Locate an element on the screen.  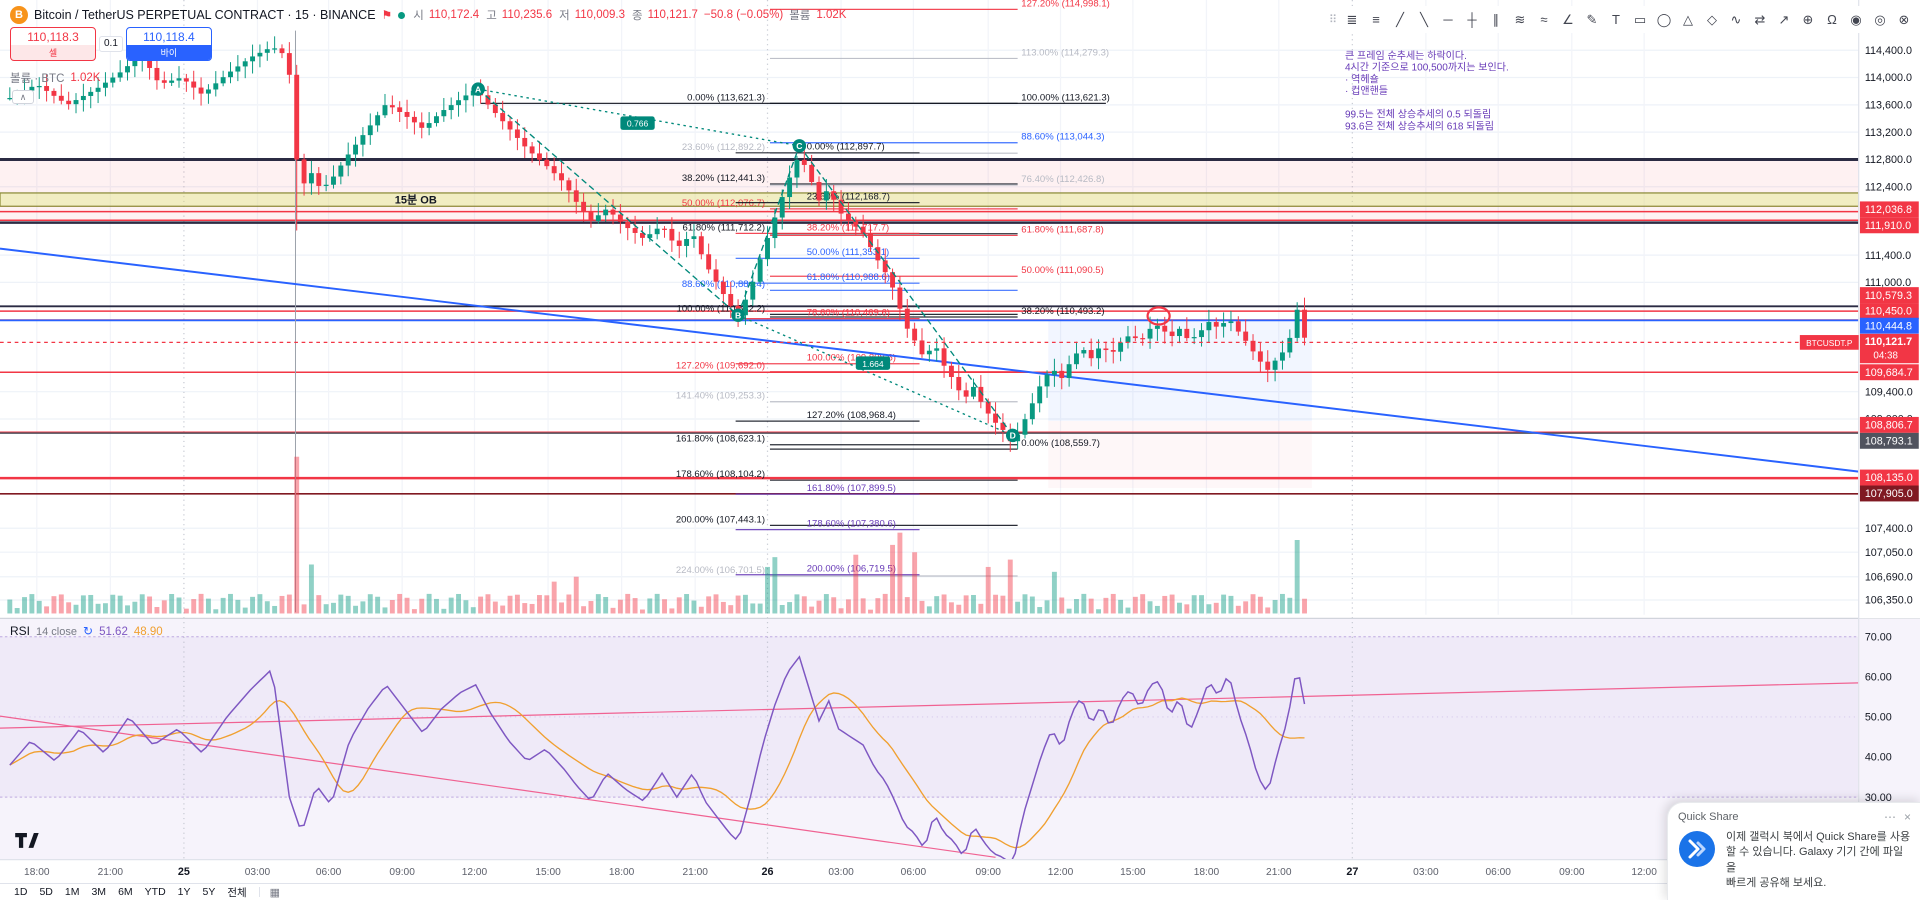
tool-ray-icon: ╲ is located at coordinates (1424, 19).